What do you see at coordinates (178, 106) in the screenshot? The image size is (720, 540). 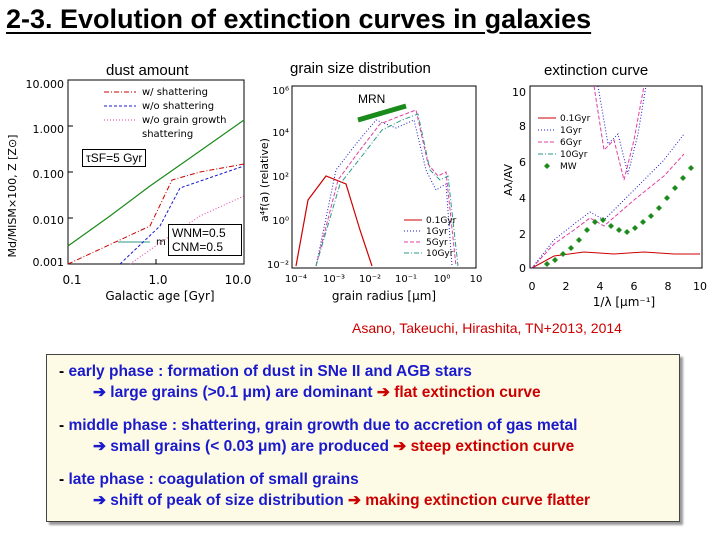 I see `p1-legend-item: w/o shattering` at bounding box center [178, 106].